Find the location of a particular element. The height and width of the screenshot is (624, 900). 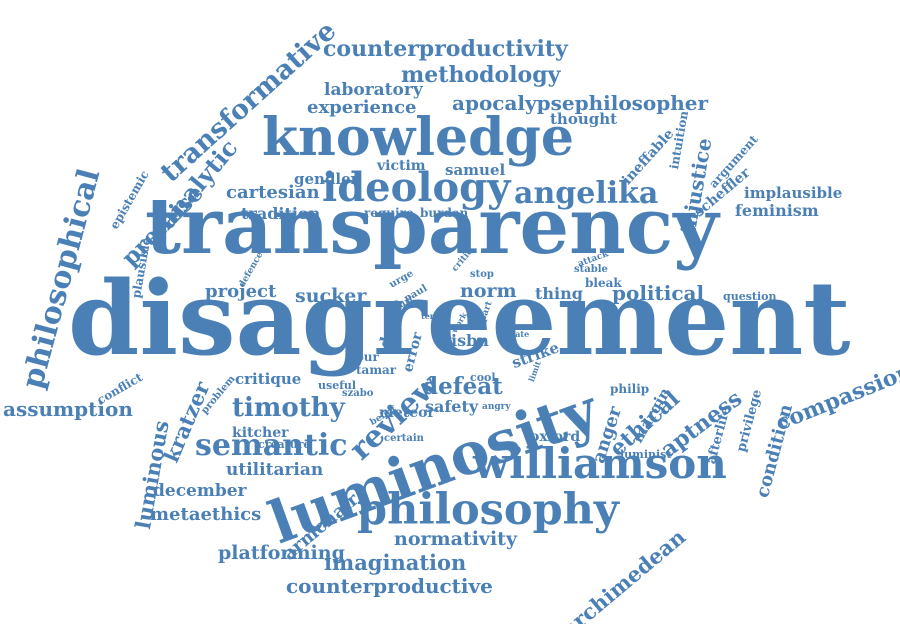

word-timothy: timothy is located at coordinates (288, 408).